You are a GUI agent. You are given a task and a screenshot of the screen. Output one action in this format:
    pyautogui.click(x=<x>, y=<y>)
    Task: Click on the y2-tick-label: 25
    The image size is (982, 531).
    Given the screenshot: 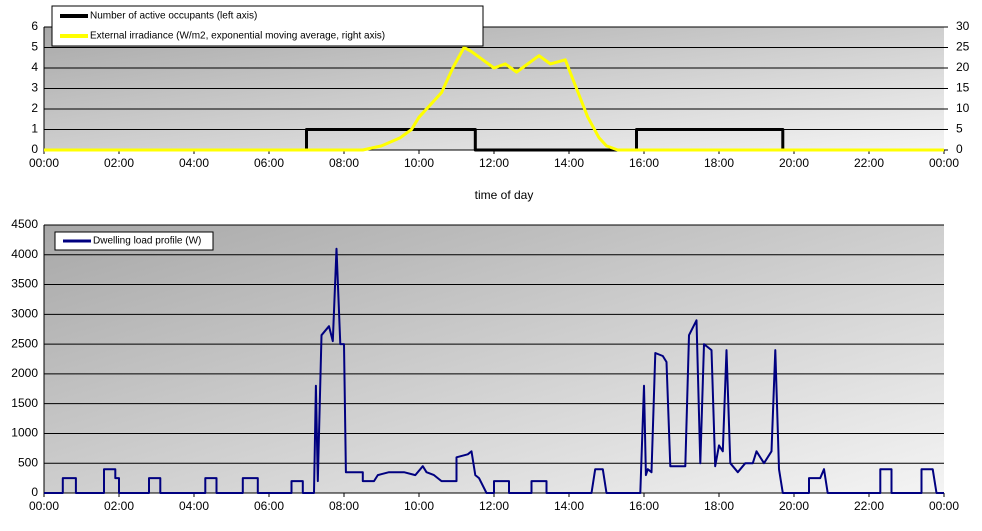 What is the action you would take?
    pyautogui.click(x=963, y=47)
    